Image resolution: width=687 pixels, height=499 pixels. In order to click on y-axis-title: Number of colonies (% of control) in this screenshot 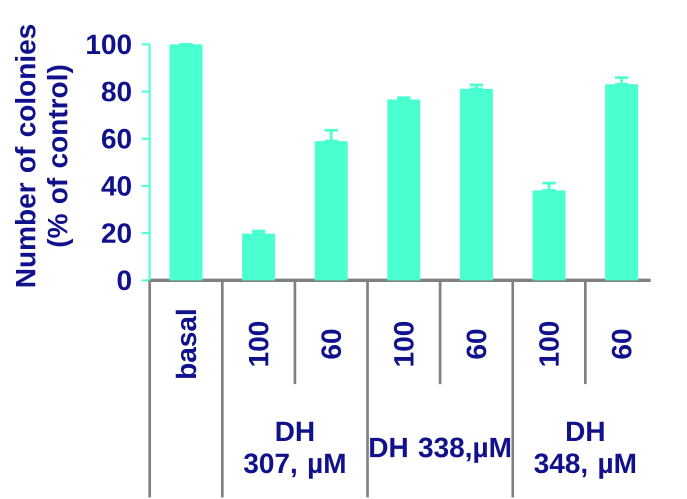, I will do `click(44, 155)`.